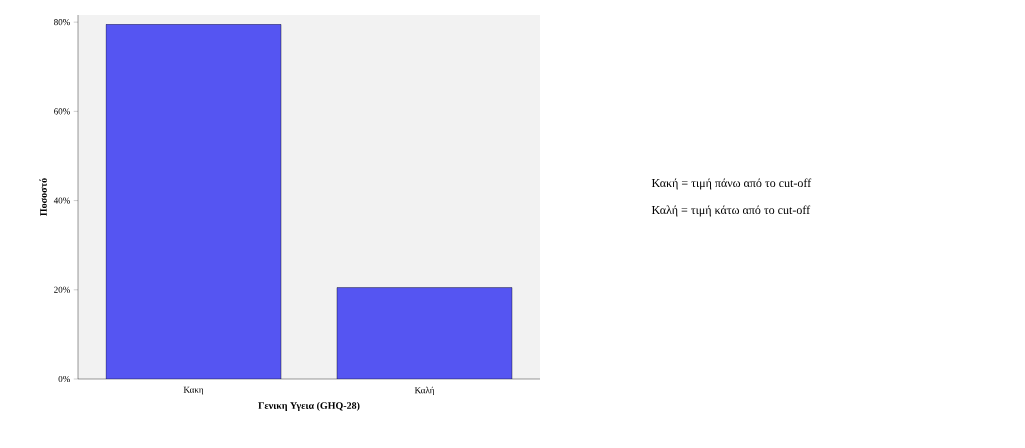 This screenshot has height=448, width=1025. I want to click on y-tick-label: 0%, so click(64, 379).